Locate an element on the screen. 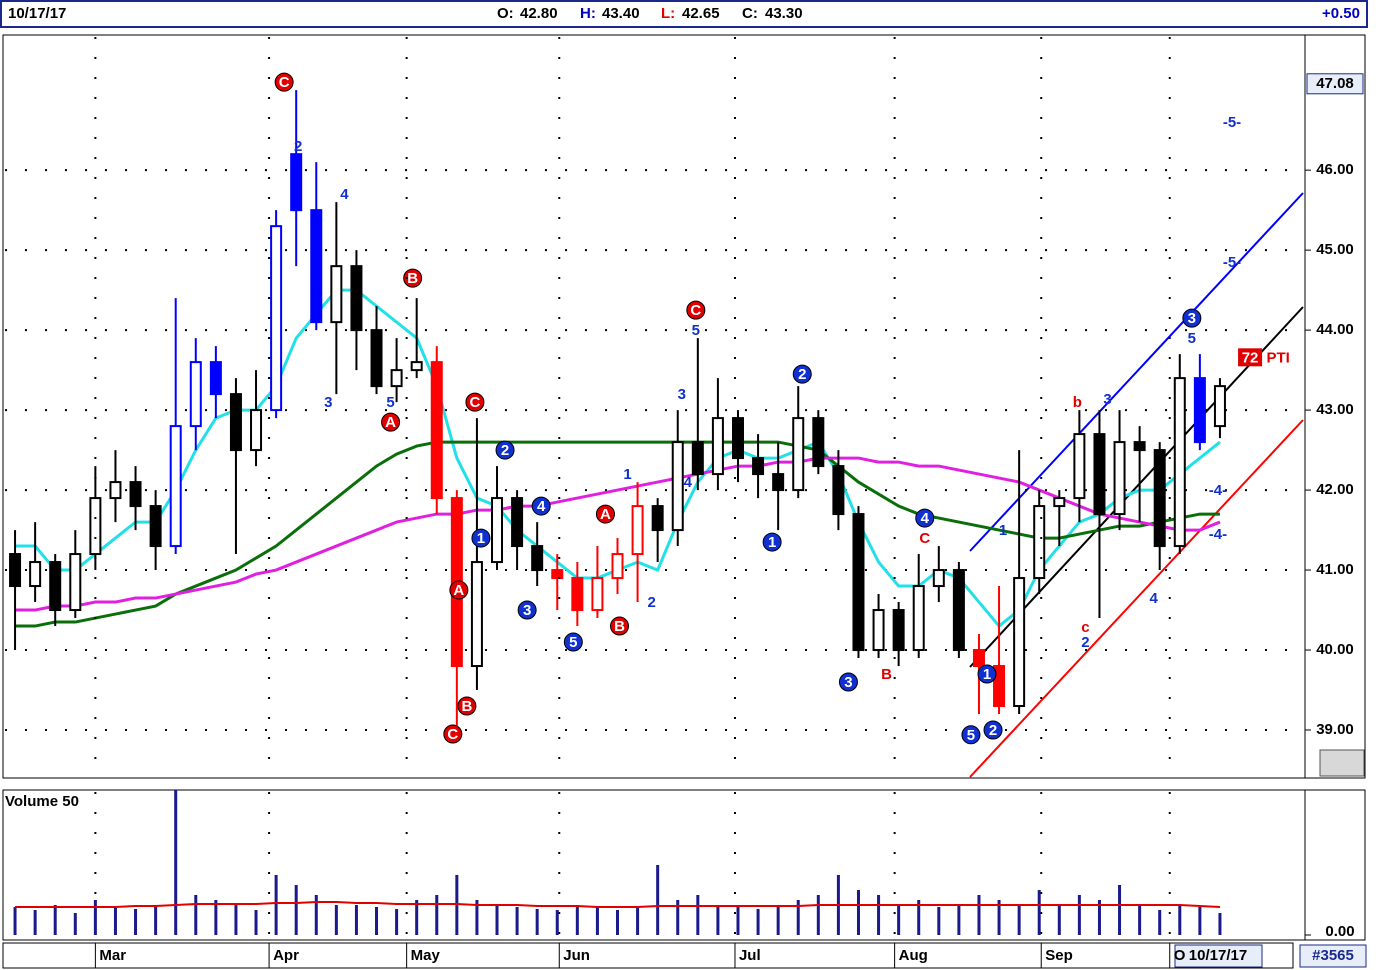  x-tick-label: Apr is located at coordinates (286, 955).